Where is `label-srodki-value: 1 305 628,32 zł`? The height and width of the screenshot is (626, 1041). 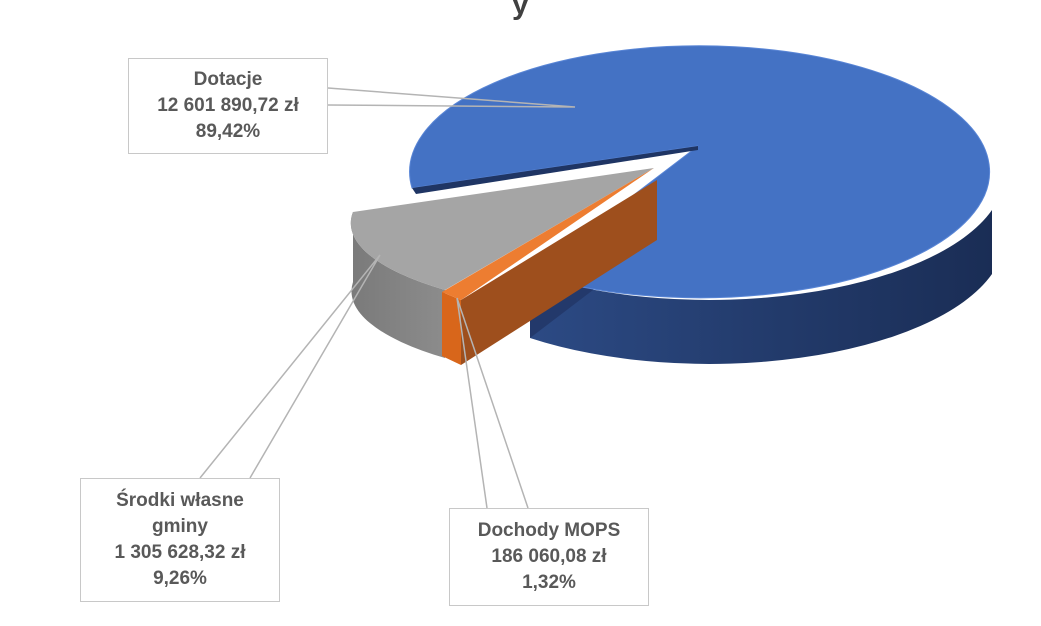
label-srodki-value: 1 305 628,32 zł is located at coordinates (180, 552).